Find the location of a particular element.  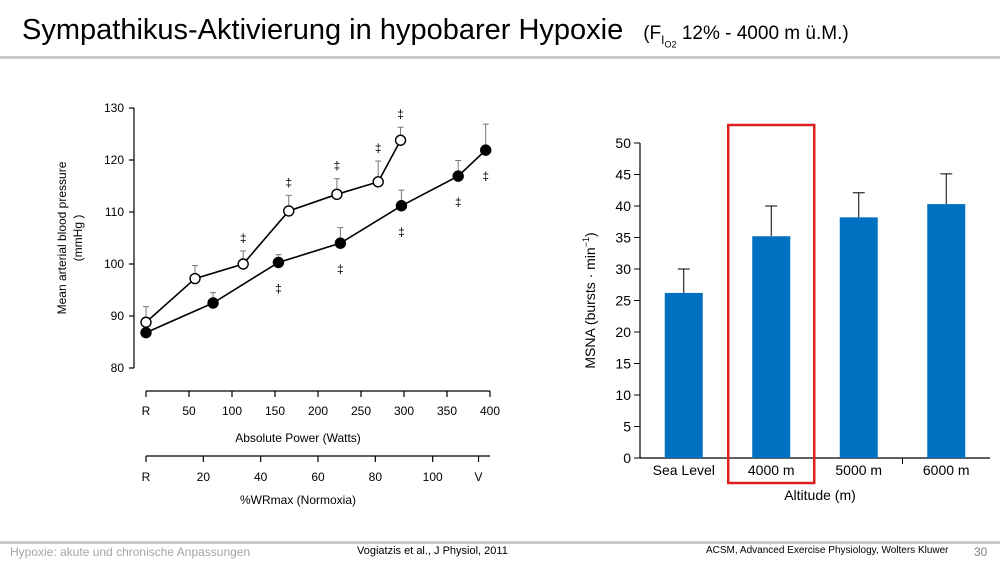

x-tick-label: 100 is located at coordinates (232, 411).